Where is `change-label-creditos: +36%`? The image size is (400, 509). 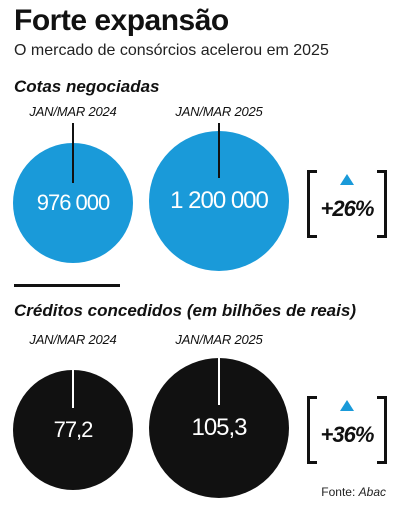 change-label-creditos: +36% is located at coordinates (347, 434).